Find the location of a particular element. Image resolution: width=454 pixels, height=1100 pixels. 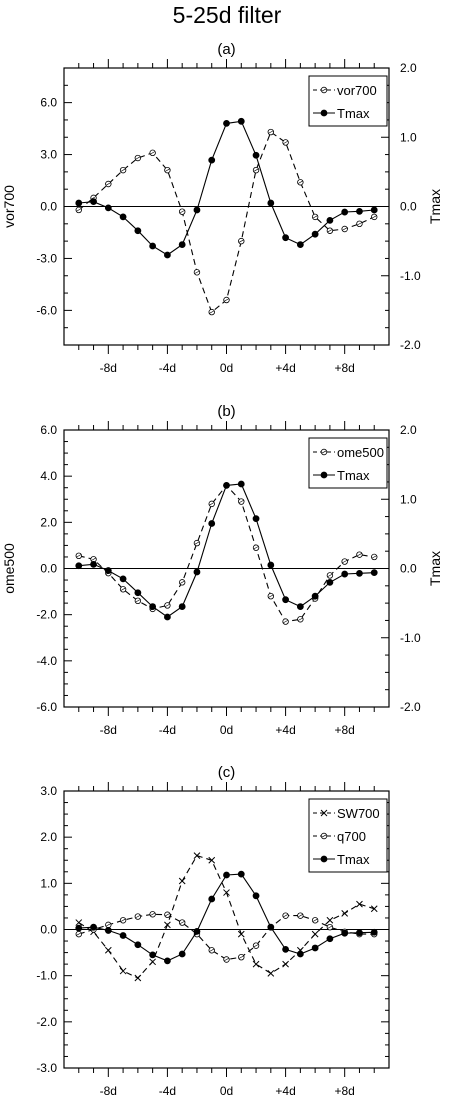

y-axis-label-left: ome500 is located at coordinates (9, 568).